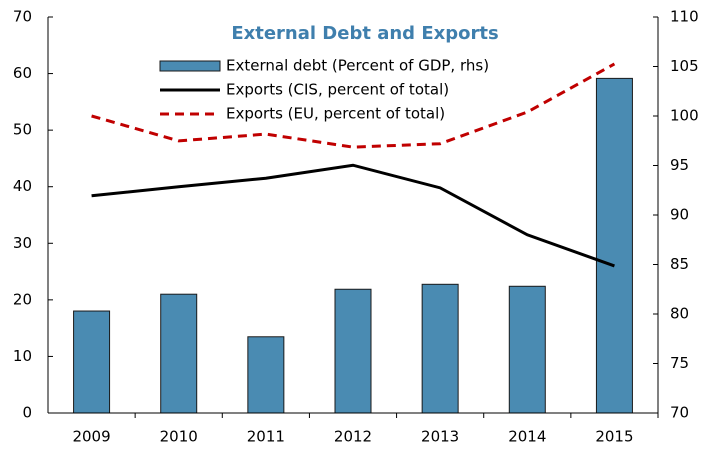 This screenshot has width=708, height=450. What do you see at coordinates (22, 17) in the screenshot?
I see `y-tick-label: 70` at bounding box center [22, 17].